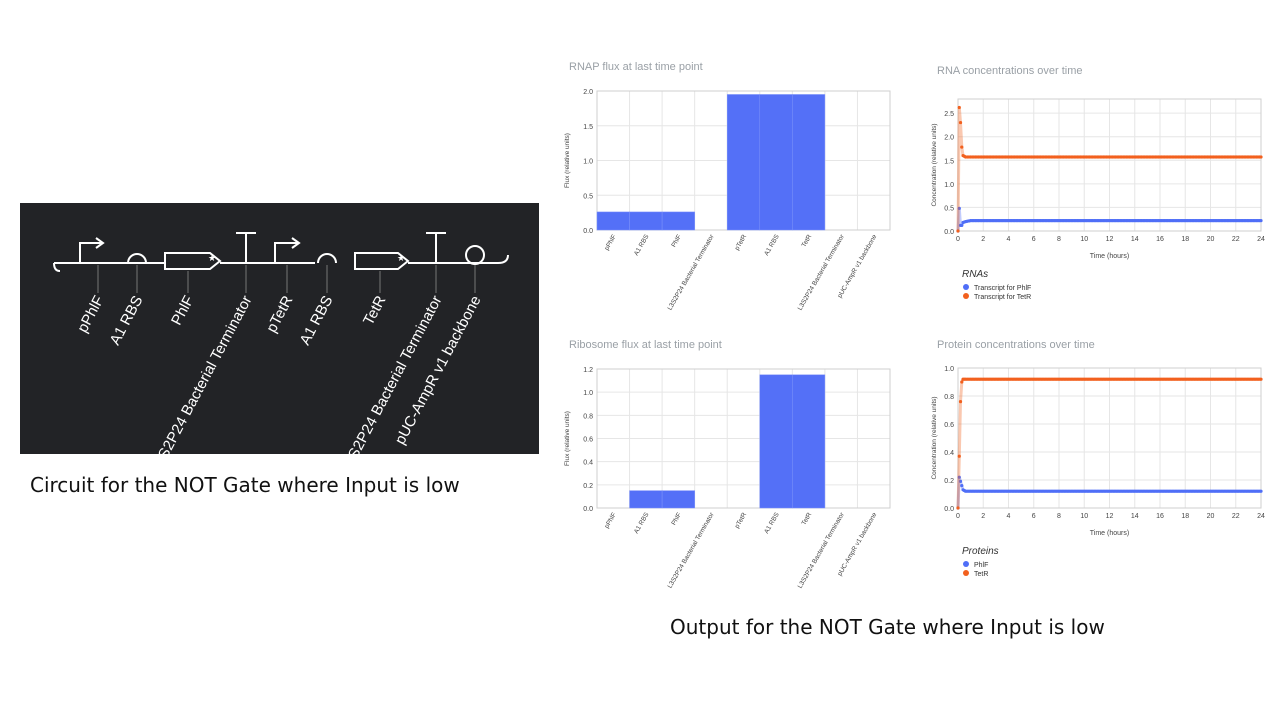 The height and width of the screenshot is (720, 1280). Describe the element at coordinates (980, 551) in the screenshot. I see `legend-title: Proteins` at that location.